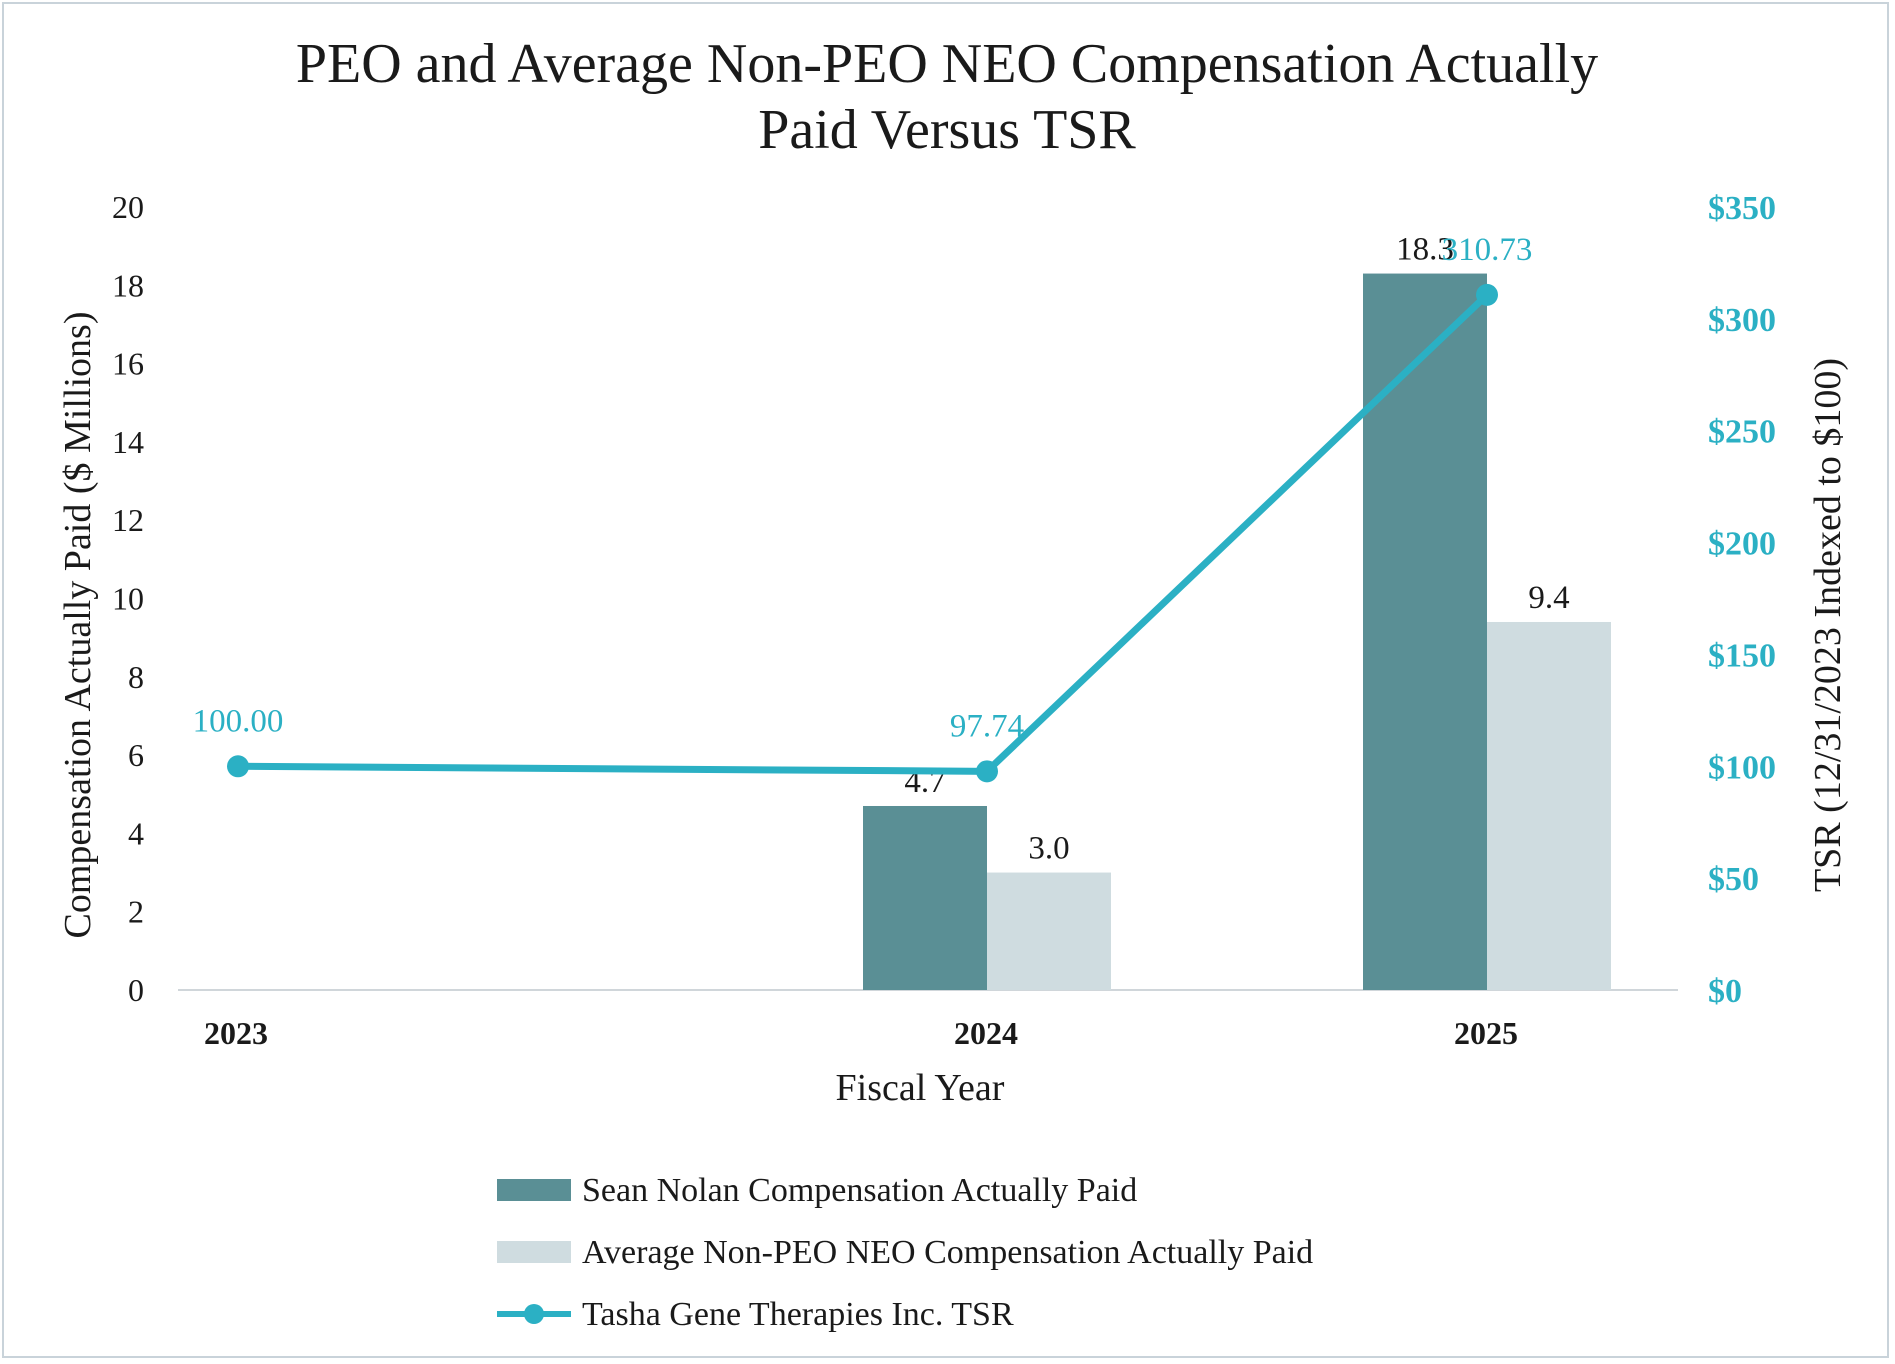 The height and width of the screenshot is (1364, 1895). Describe the element at coordinates (1548, 598) in the screenshot. I see `bar-data-label: 9.4` at that location.